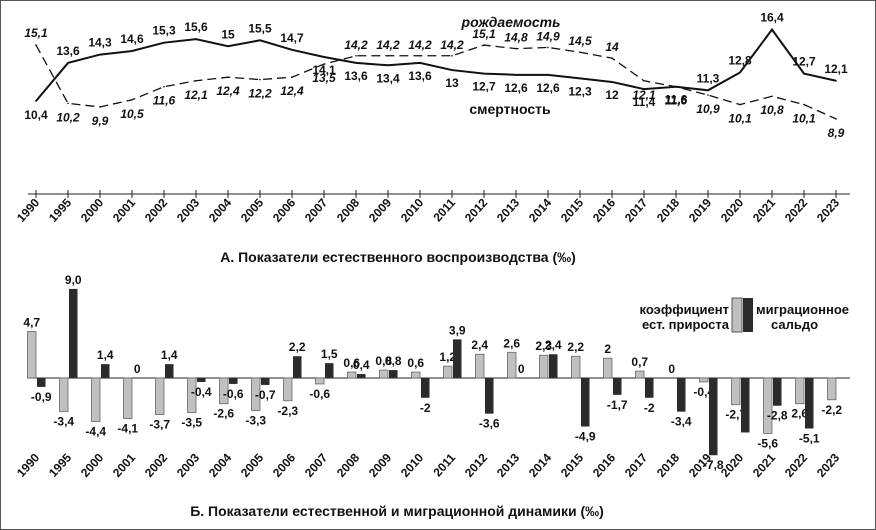 The width and height of the screenshot is (876, 530). I want to click on birth-point-2021, so click(772, 96).